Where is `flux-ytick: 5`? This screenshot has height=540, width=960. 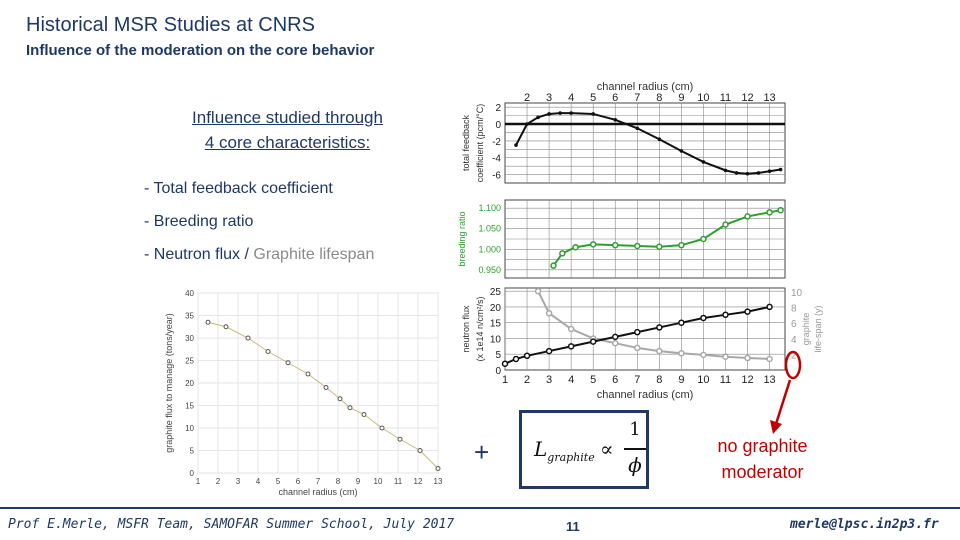 flux-ytick: 5 is located at coordinates (498, 355).